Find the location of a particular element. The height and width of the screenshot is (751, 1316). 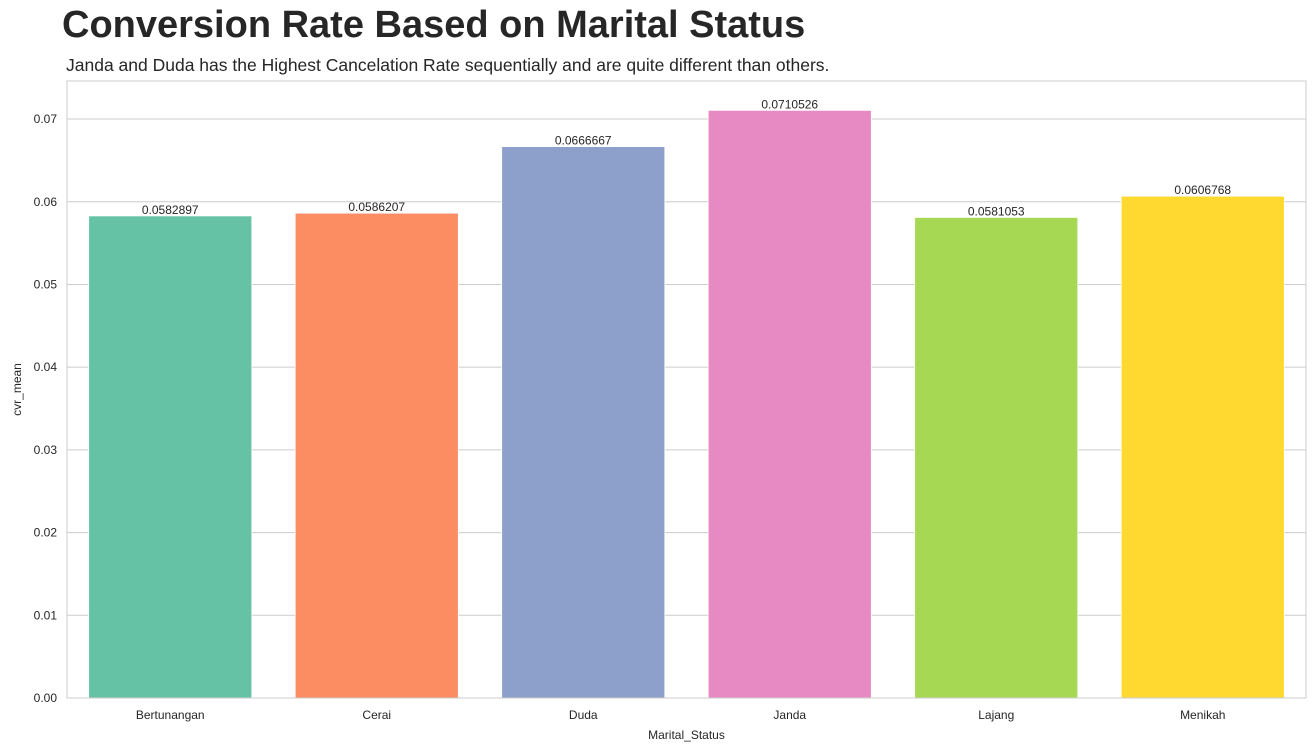

data-label: 0.0666667 is located at coordinates (583, 141).